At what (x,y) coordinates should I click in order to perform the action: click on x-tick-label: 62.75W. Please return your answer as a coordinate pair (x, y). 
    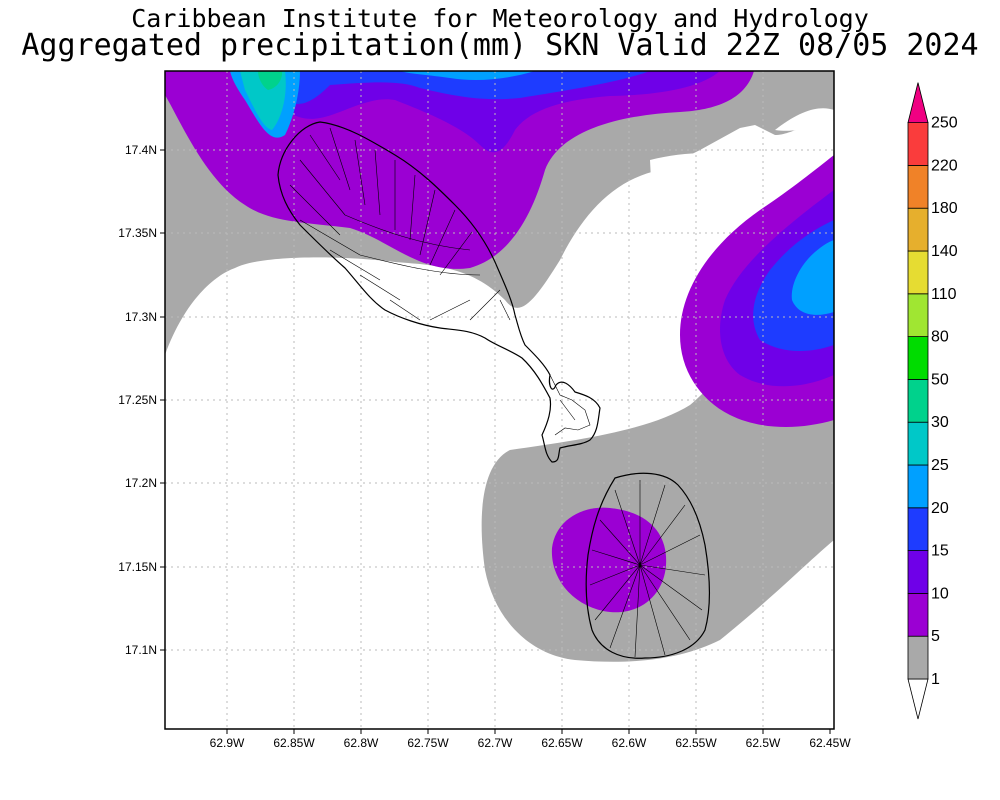
    Looking at the image, I should click on (428, 743).